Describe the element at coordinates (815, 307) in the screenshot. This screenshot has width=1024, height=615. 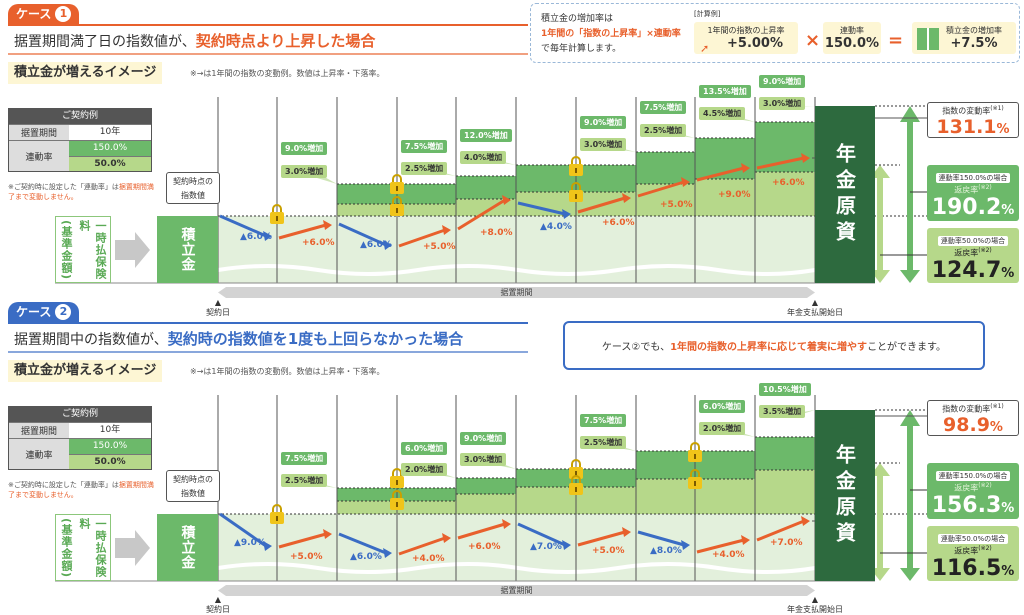
I see `payment-start-marker: ▲ 年金支払開始日` at that location.